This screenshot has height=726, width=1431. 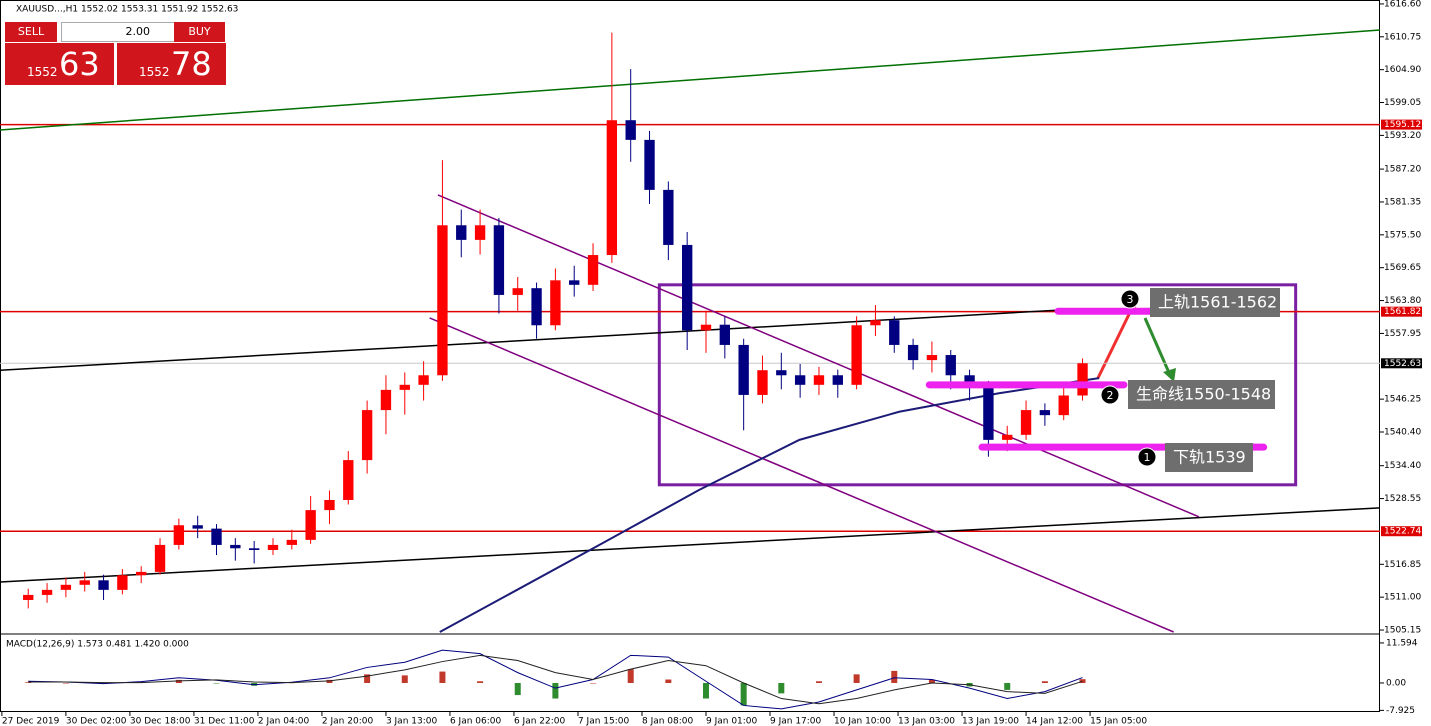 What do you see at coordinates (1402, 643) in the screenshot?
I see `y-tick-label: 11.594` at bounding box center [1402, 643].